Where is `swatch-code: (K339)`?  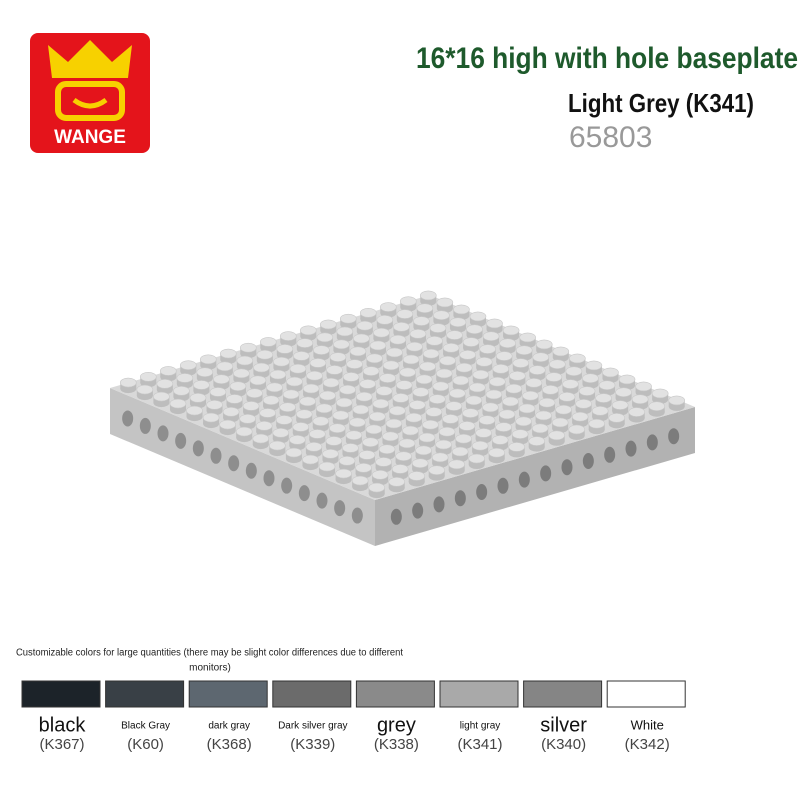 swatch-code: (K339) is located at coordinates (312, 744).